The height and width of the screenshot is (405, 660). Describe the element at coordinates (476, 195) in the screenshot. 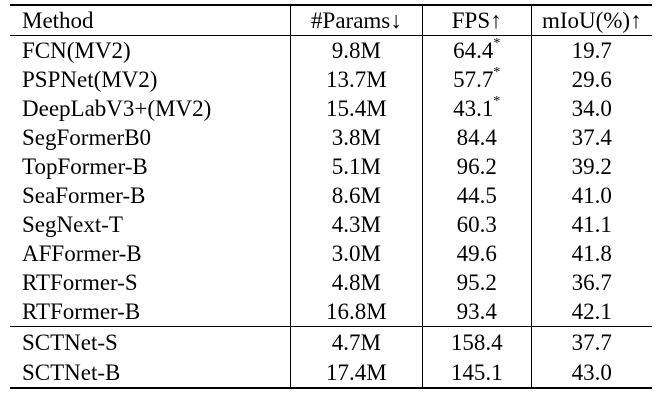

I see `cell-fps: 44.5` at that location.